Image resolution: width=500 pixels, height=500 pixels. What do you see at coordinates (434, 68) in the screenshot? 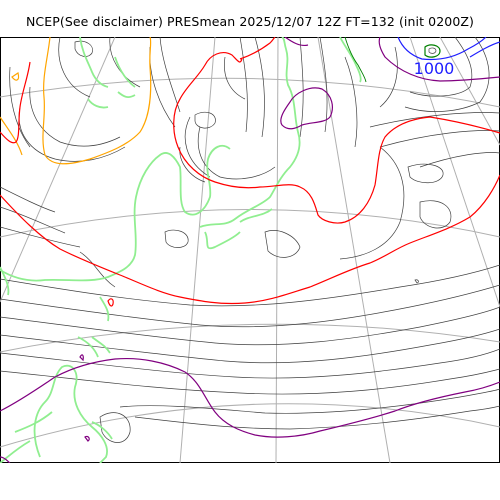
I see `isobar-label-1000: 1000` at bounding box center [434, 68].